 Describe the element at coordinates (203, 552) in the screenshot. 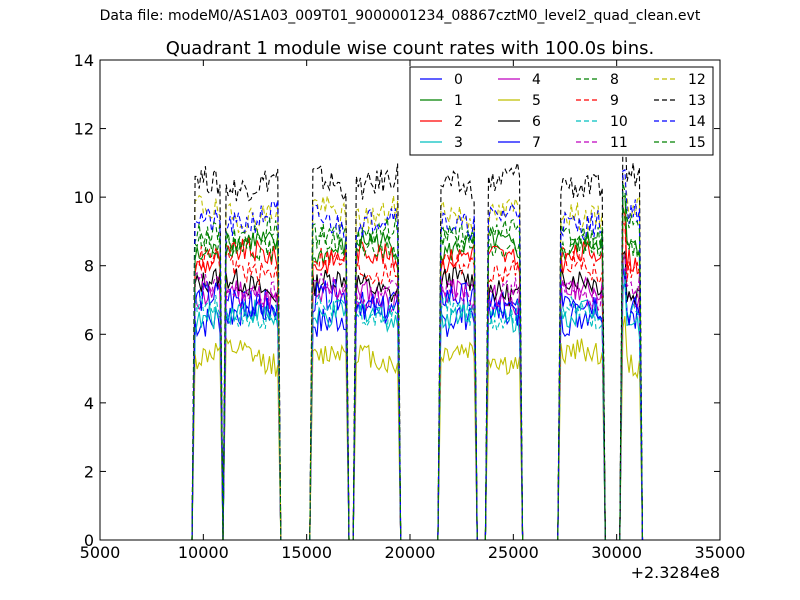

I see `x-tick-label: 10000` at that location.